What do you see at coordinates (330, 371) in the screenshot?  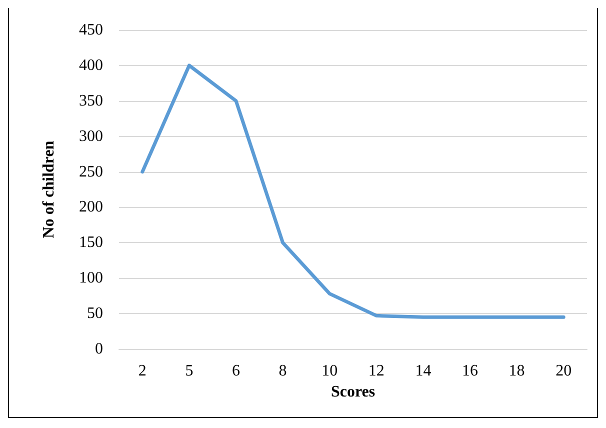 I see `x-tick-label: 10` at bounding box center [330, 371].